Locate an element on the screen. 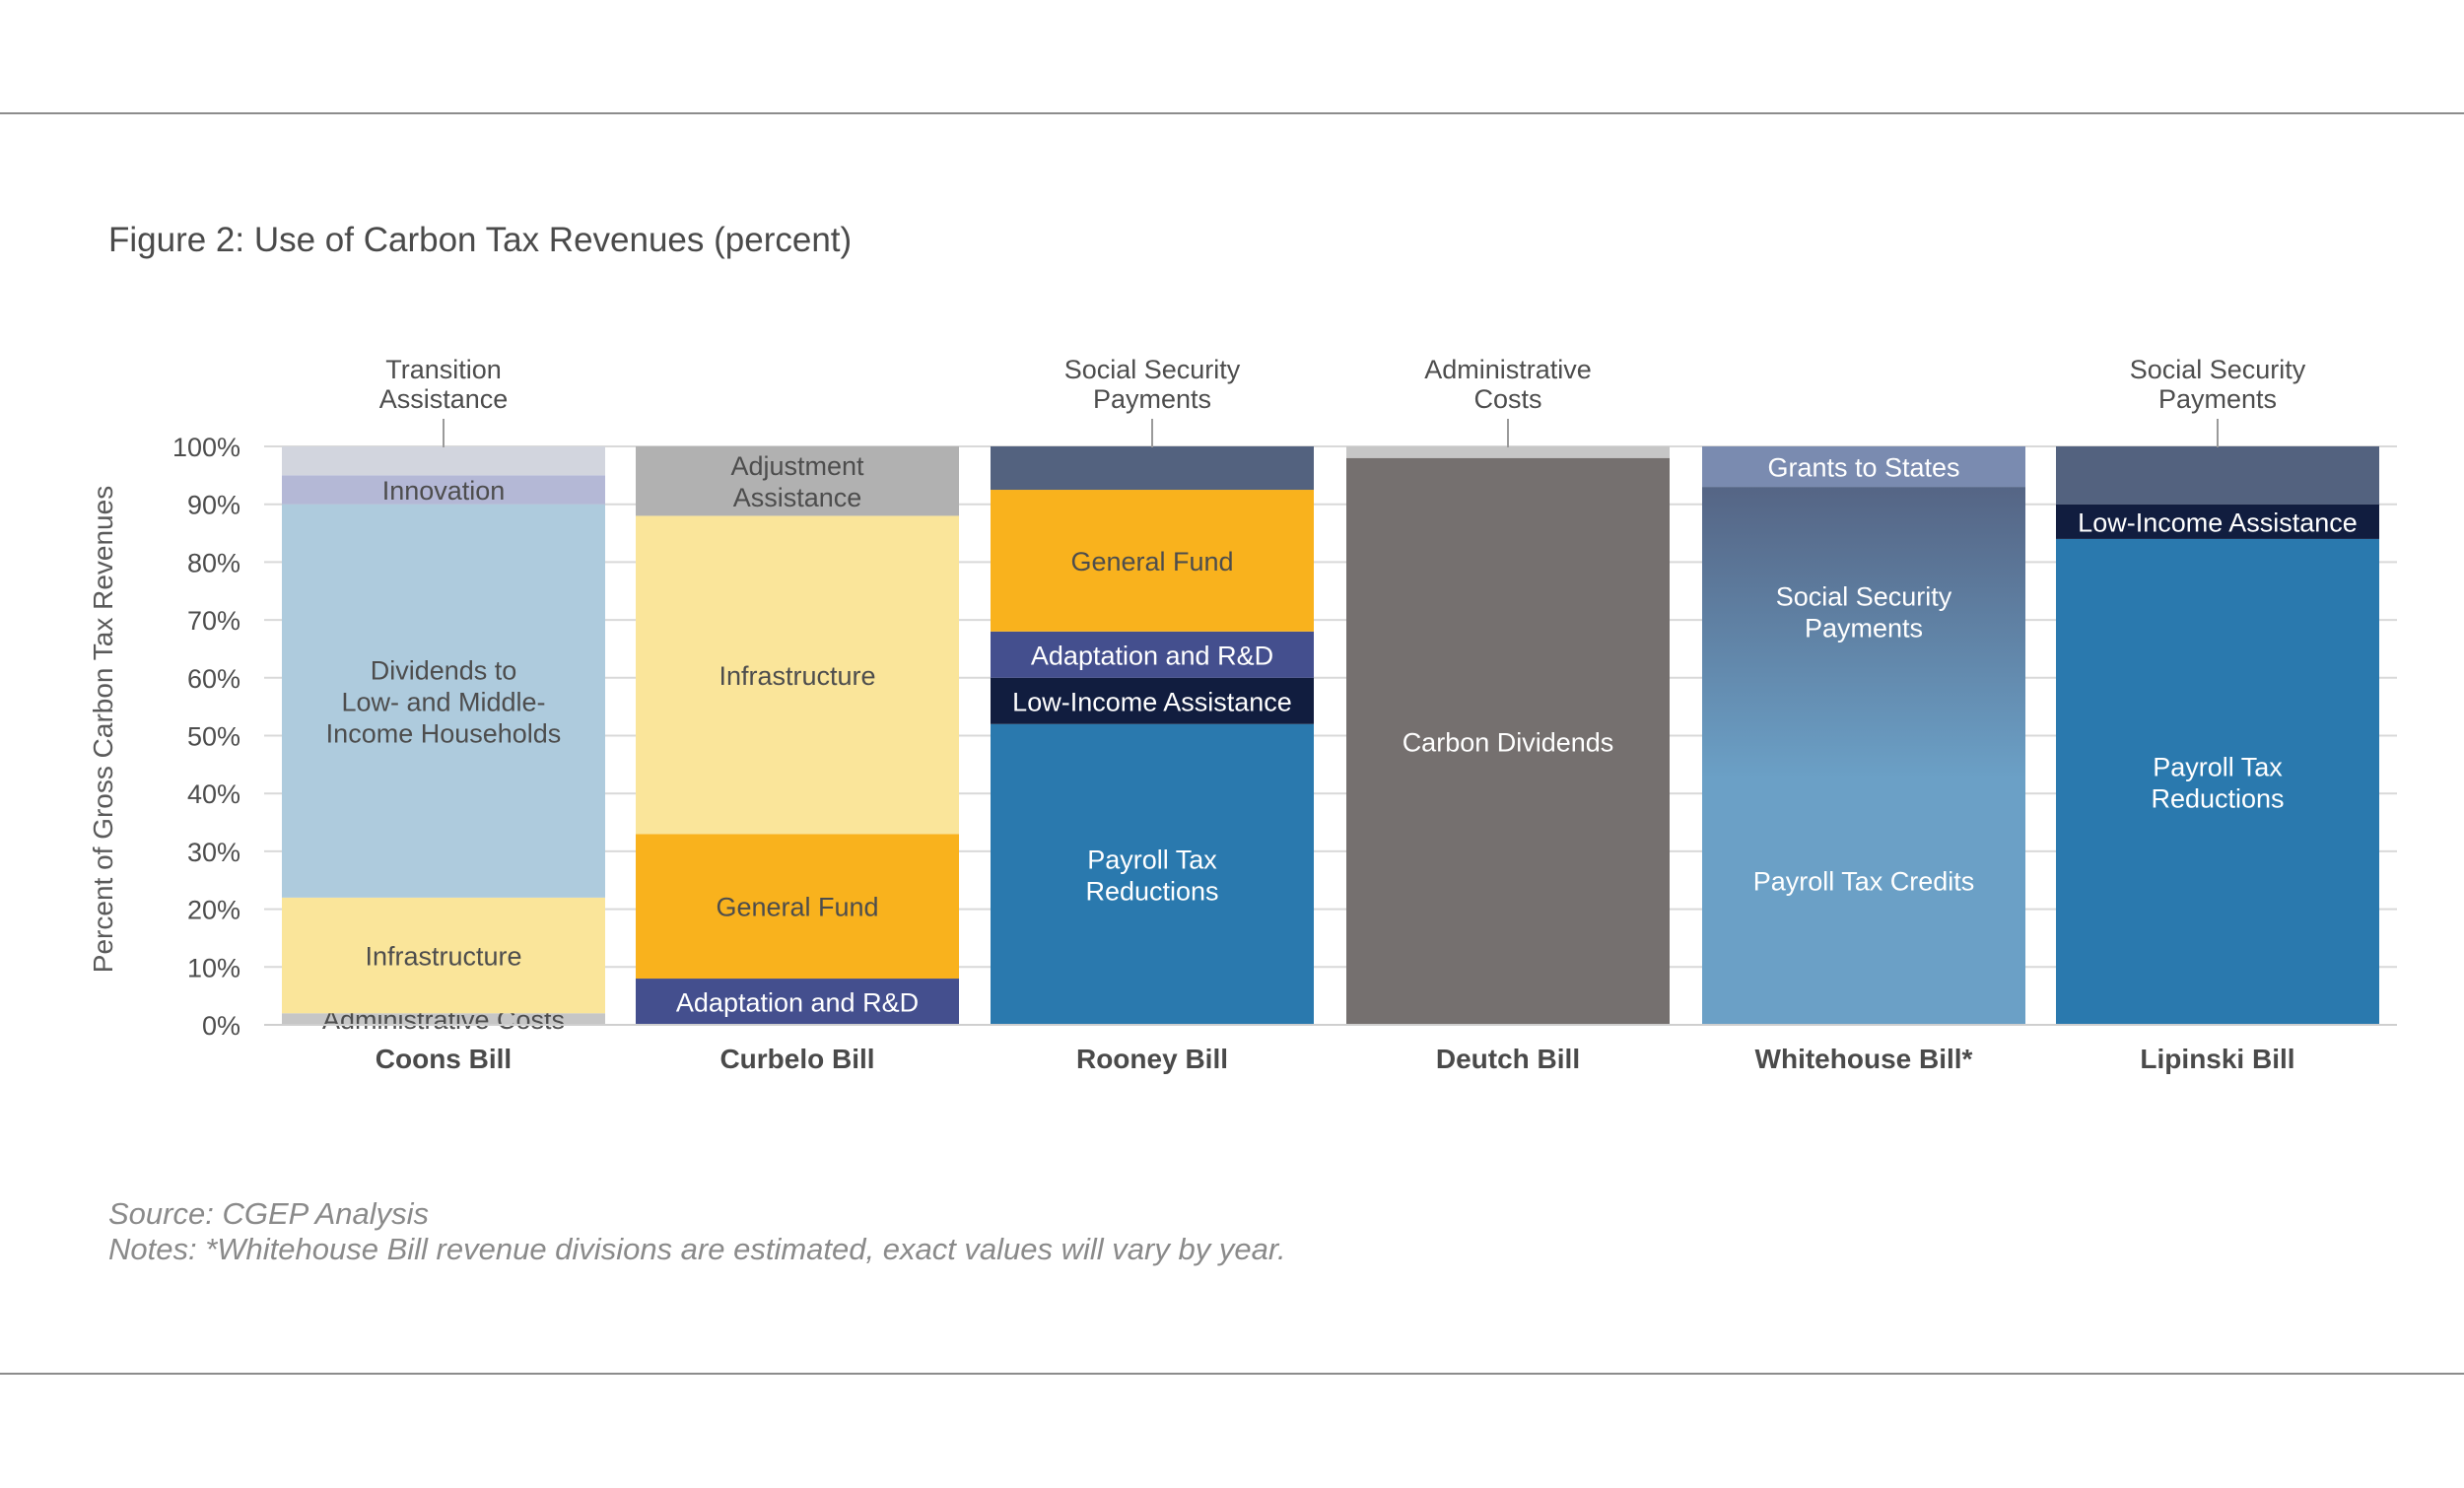 The height and width of the screenshot is (1488, 2464). y-tick-label: 50% is located at coordinates (213, 737).